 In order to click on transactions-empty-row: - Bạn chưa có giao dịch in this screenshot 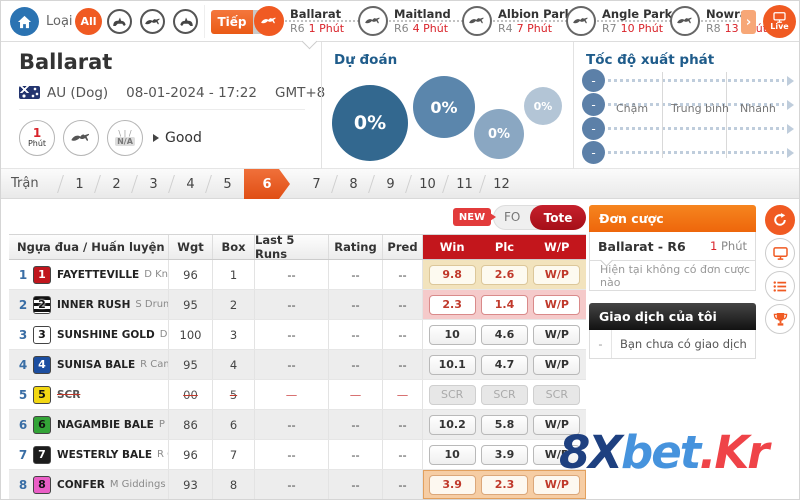, I will do `click(672, 344)`.